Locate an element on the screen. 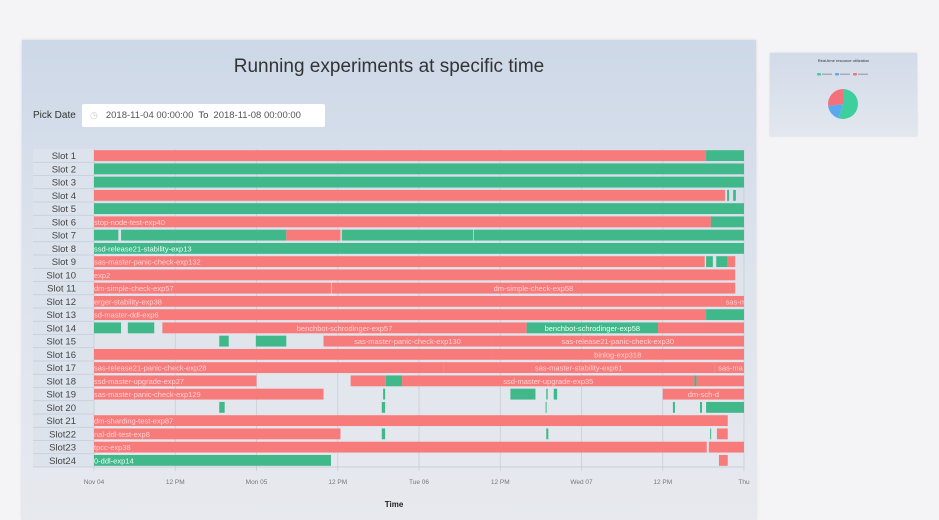 The image size is (939, 520). legend-text is located at coordinates (863, 74).